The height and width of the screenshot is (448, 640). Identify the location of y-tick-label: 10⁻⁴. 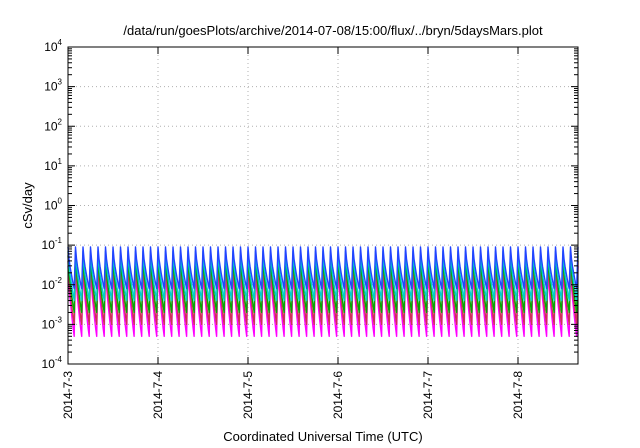
(52, 363).